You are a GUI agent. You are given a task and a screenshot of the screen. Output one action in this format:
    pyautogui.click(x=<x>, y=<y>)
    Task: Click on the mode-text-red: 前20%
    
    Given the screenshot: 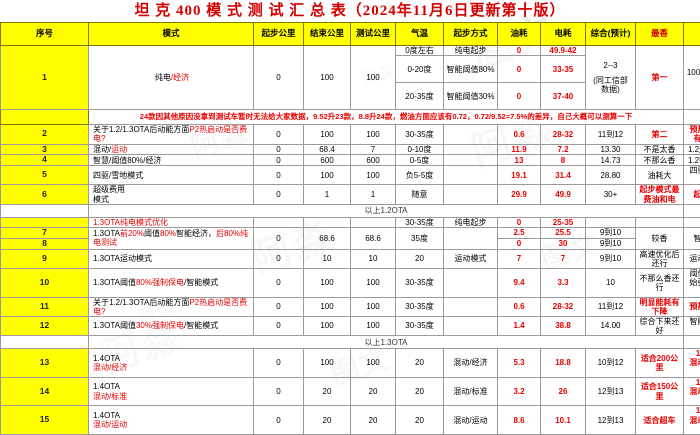 What is the action you would take?
    pyautogui.click(x=132, y=233)
    